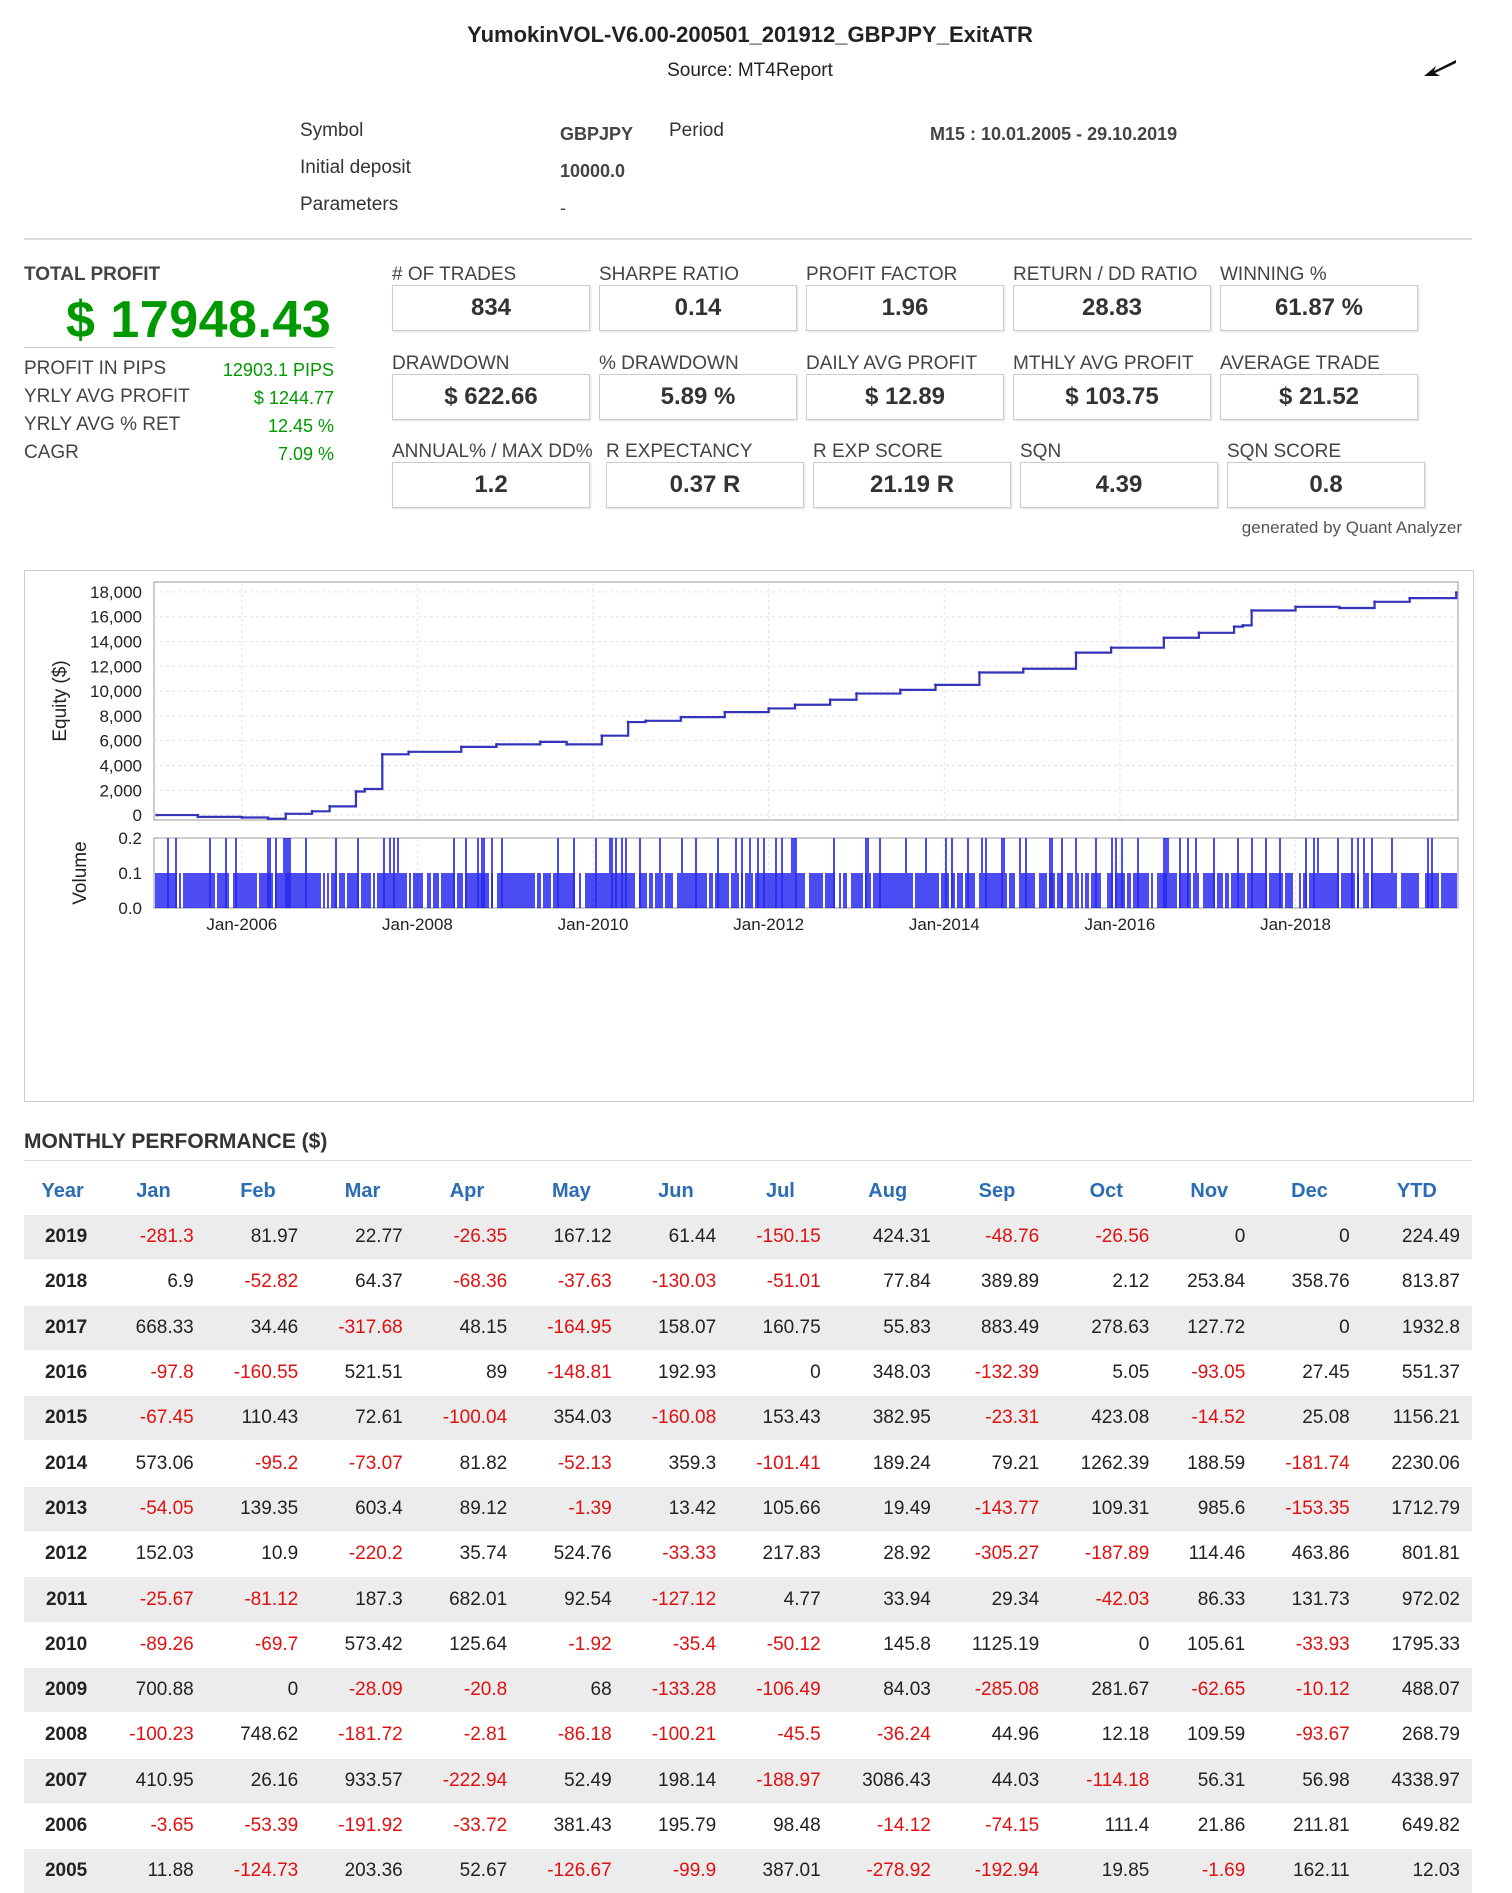  What do you see at coordinates (597, 134) in the screenshot?
I see `symbol-value: GBPJPY` at bounding box center [597, 134].